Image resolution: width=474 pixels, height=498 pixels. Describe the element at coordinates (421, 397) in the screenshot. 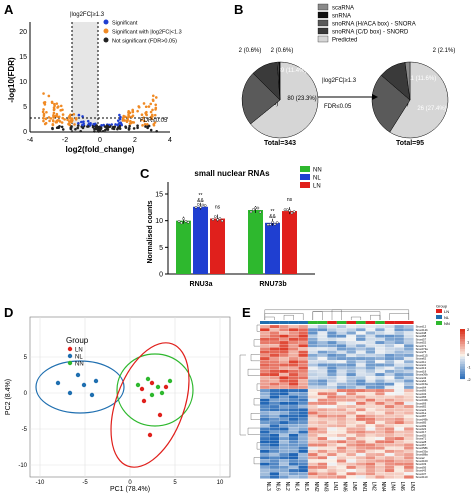

I see `heatmap-row-label: Snord65` at that location.